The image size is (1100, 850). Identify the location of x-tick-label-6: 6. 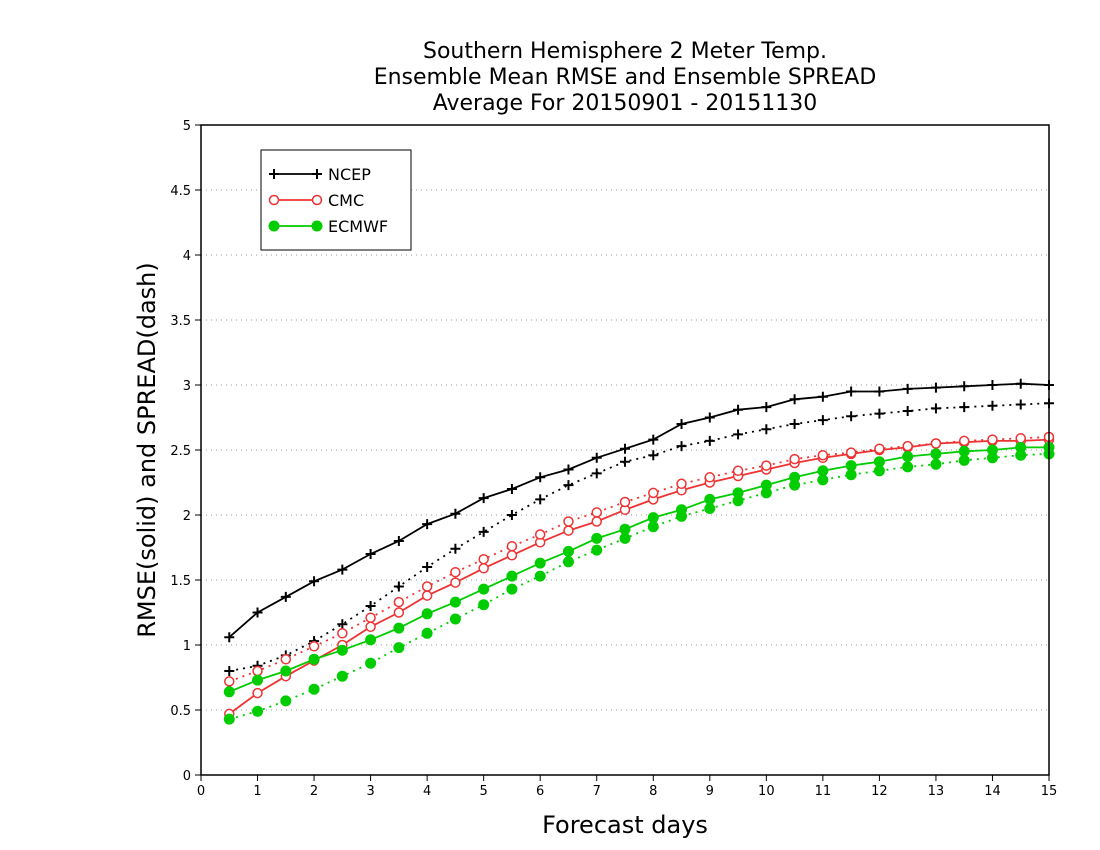
(540, 791).